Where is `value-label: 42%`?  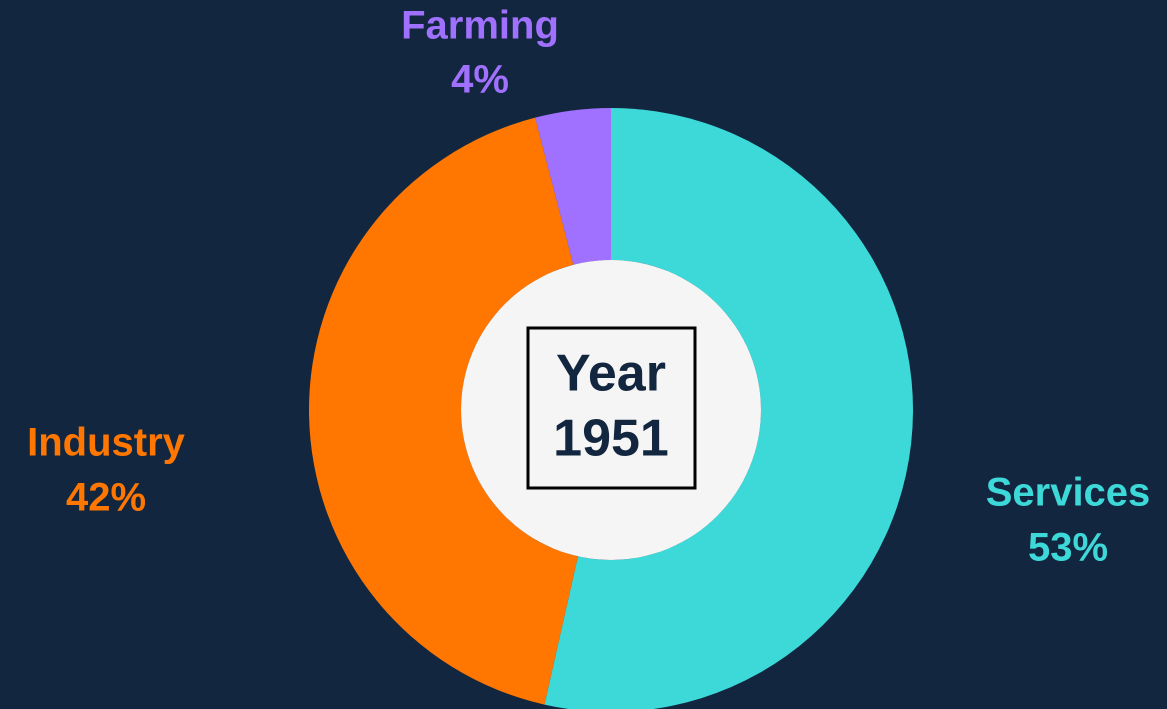 value-label: 42% is located at coordinates (106, 498).